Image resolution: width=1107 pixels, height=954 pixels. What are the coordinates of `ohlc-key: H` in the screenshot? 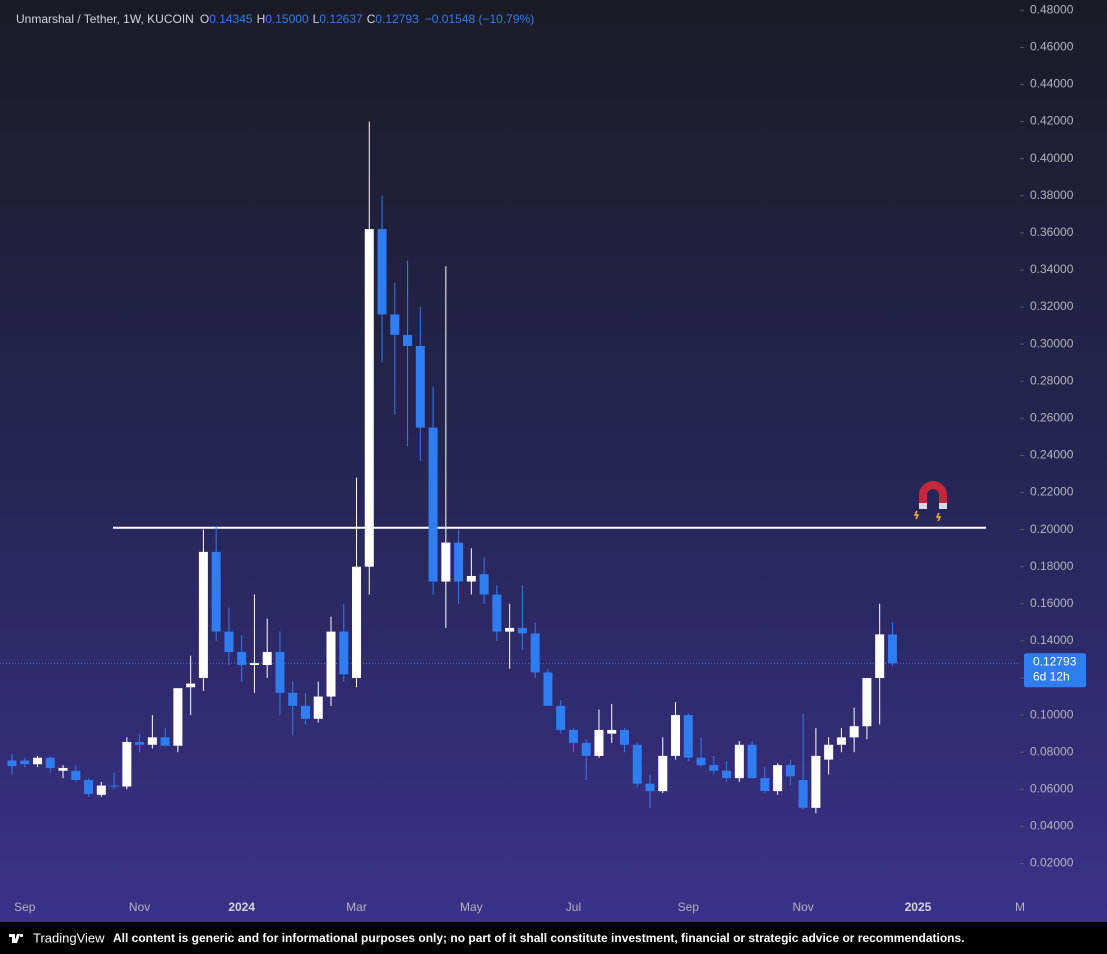 It's located at (261, 19).